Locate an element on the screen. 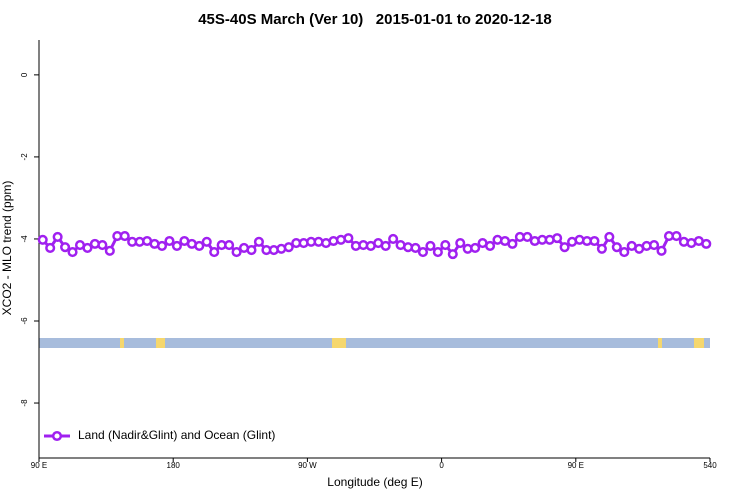 The height and width of the screenshot is (500, 750). y-tick-label: -4 is located at coordinates (24, 239).